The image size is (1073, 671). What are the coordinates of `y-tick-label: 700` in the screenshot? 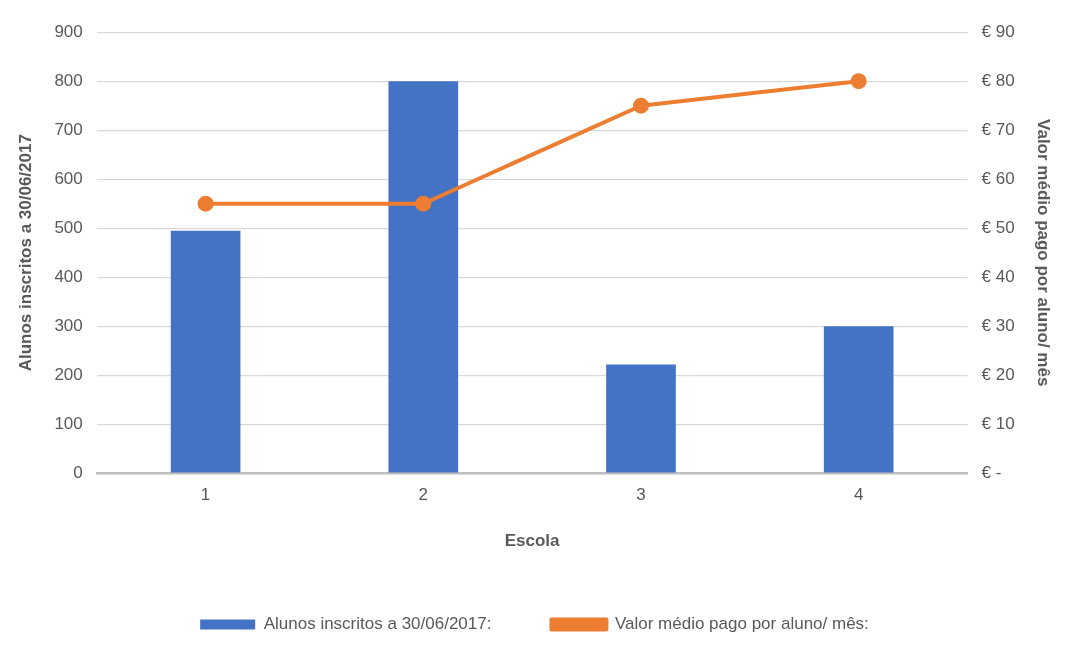 It's located at (68, 129).